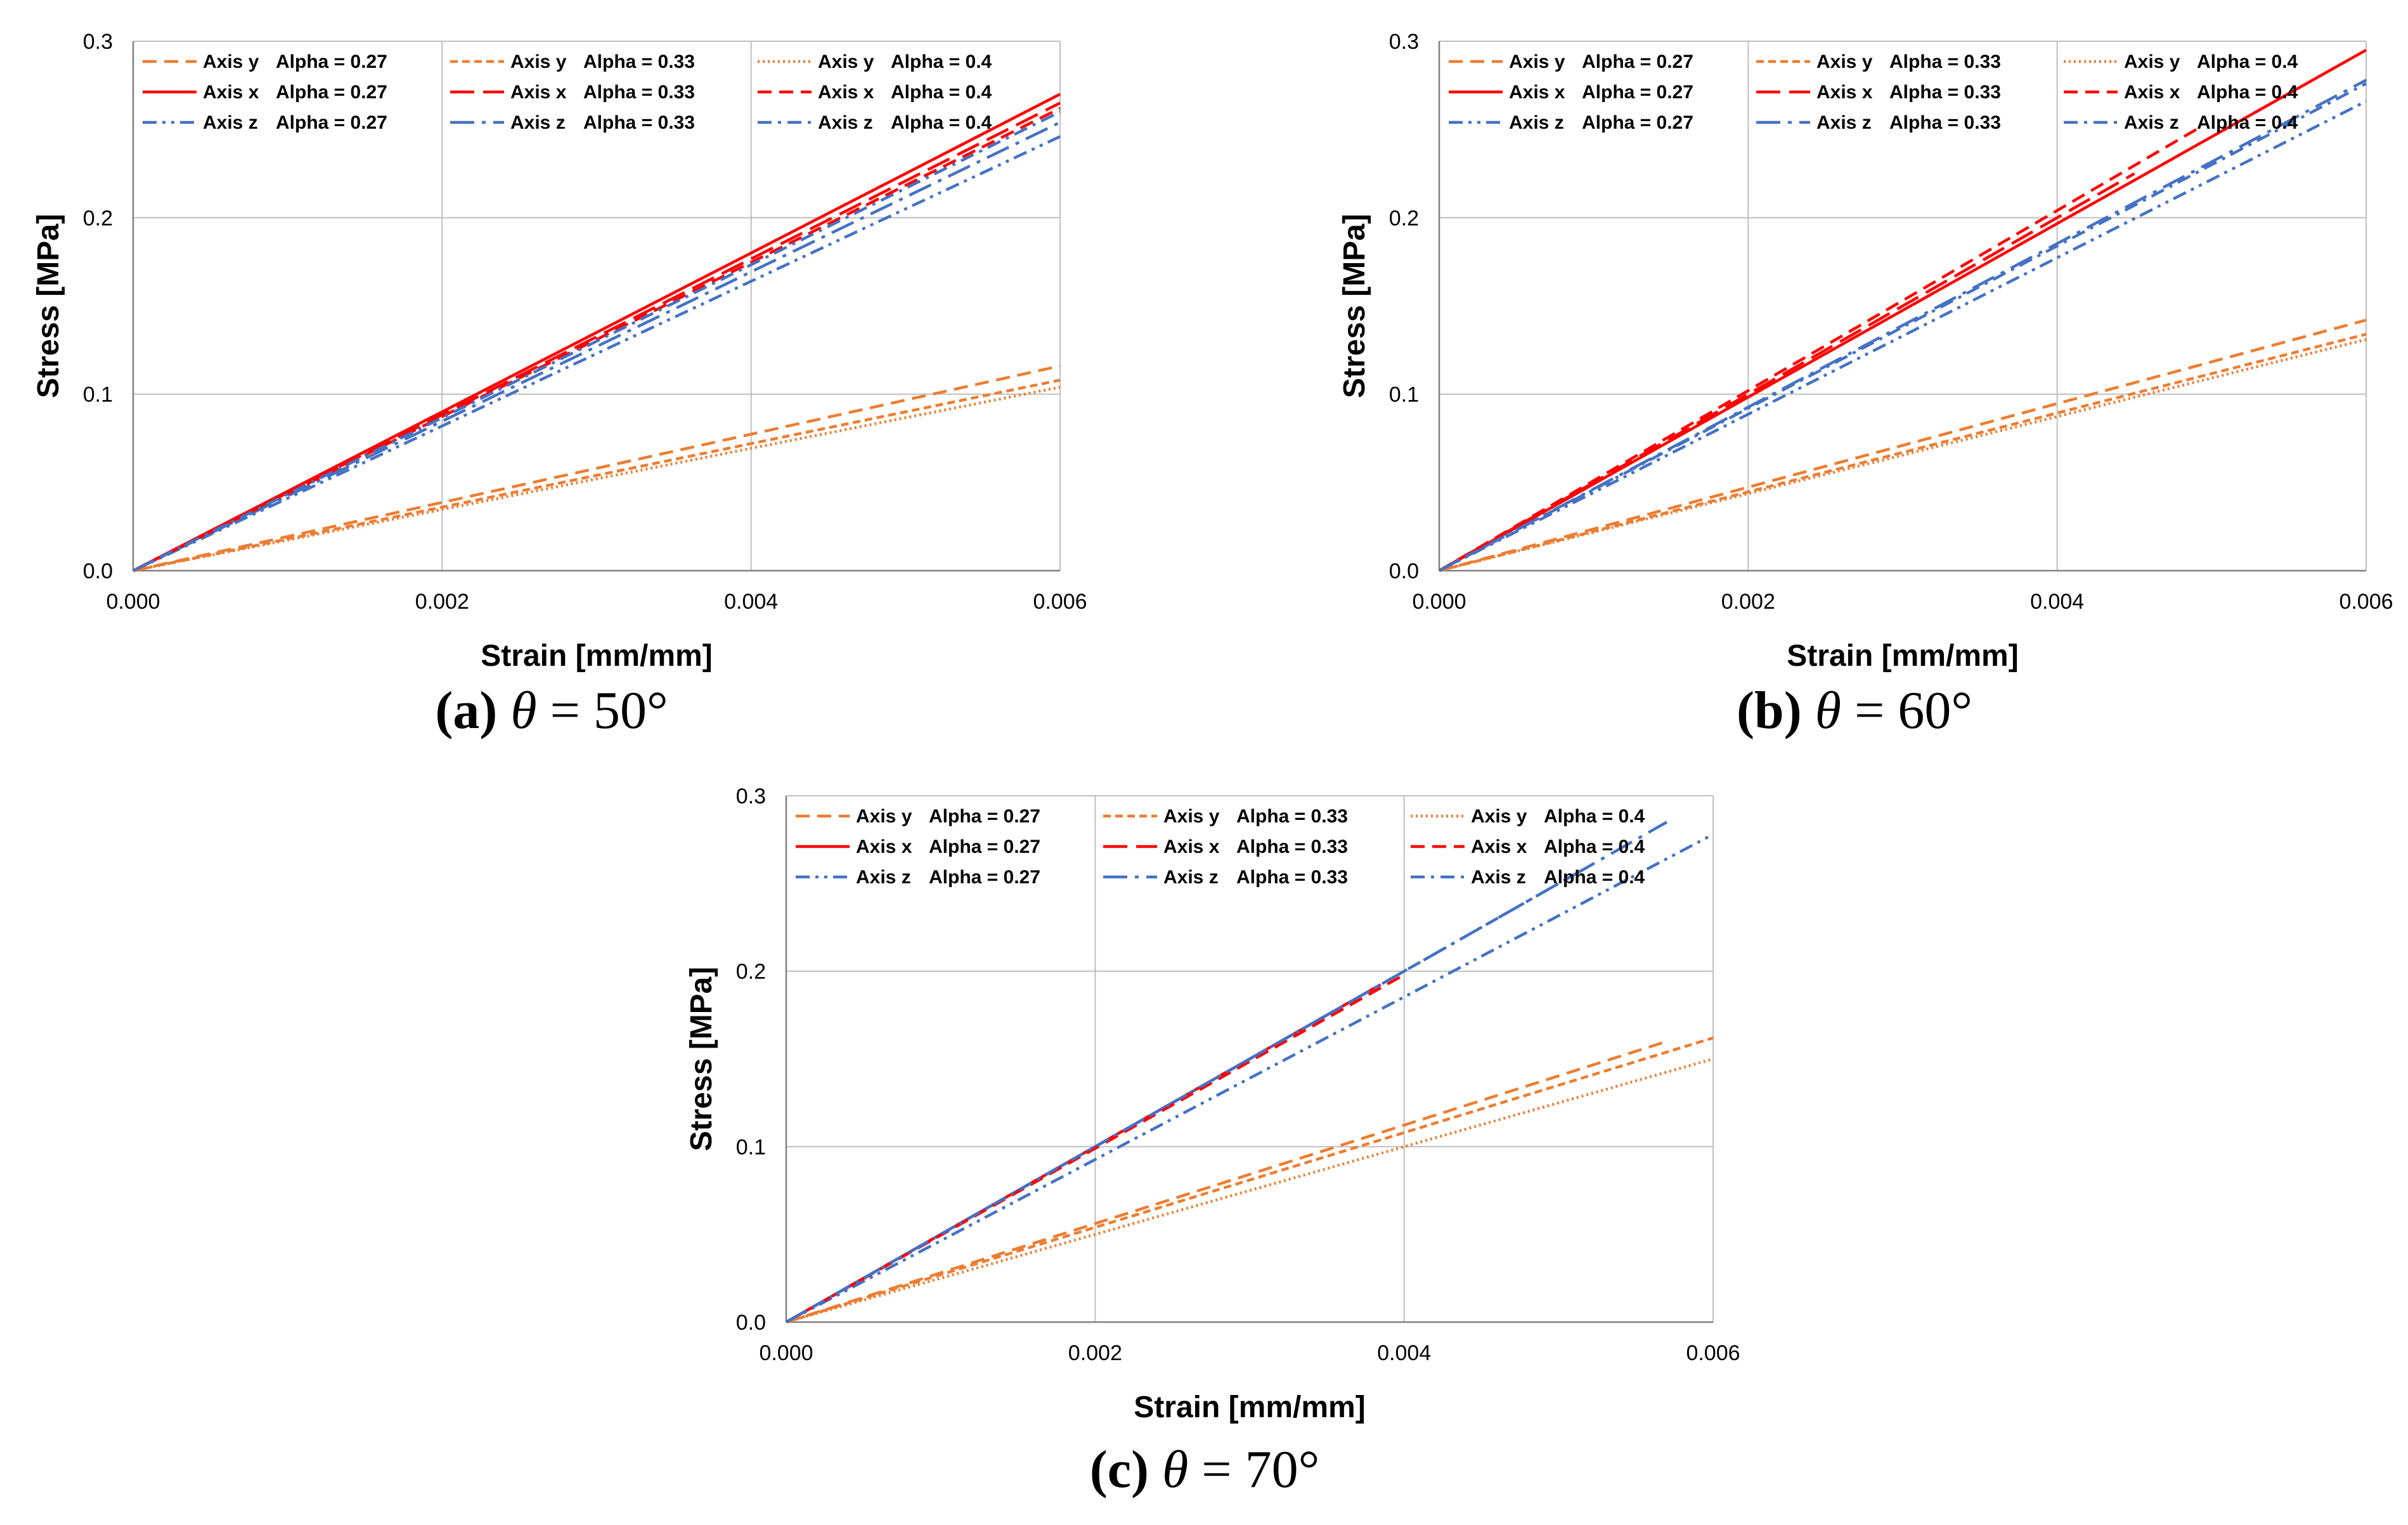 The height and width of the screenshot is (1525, 2408). I want to click on caption-label: (b), so click(1769, 710).